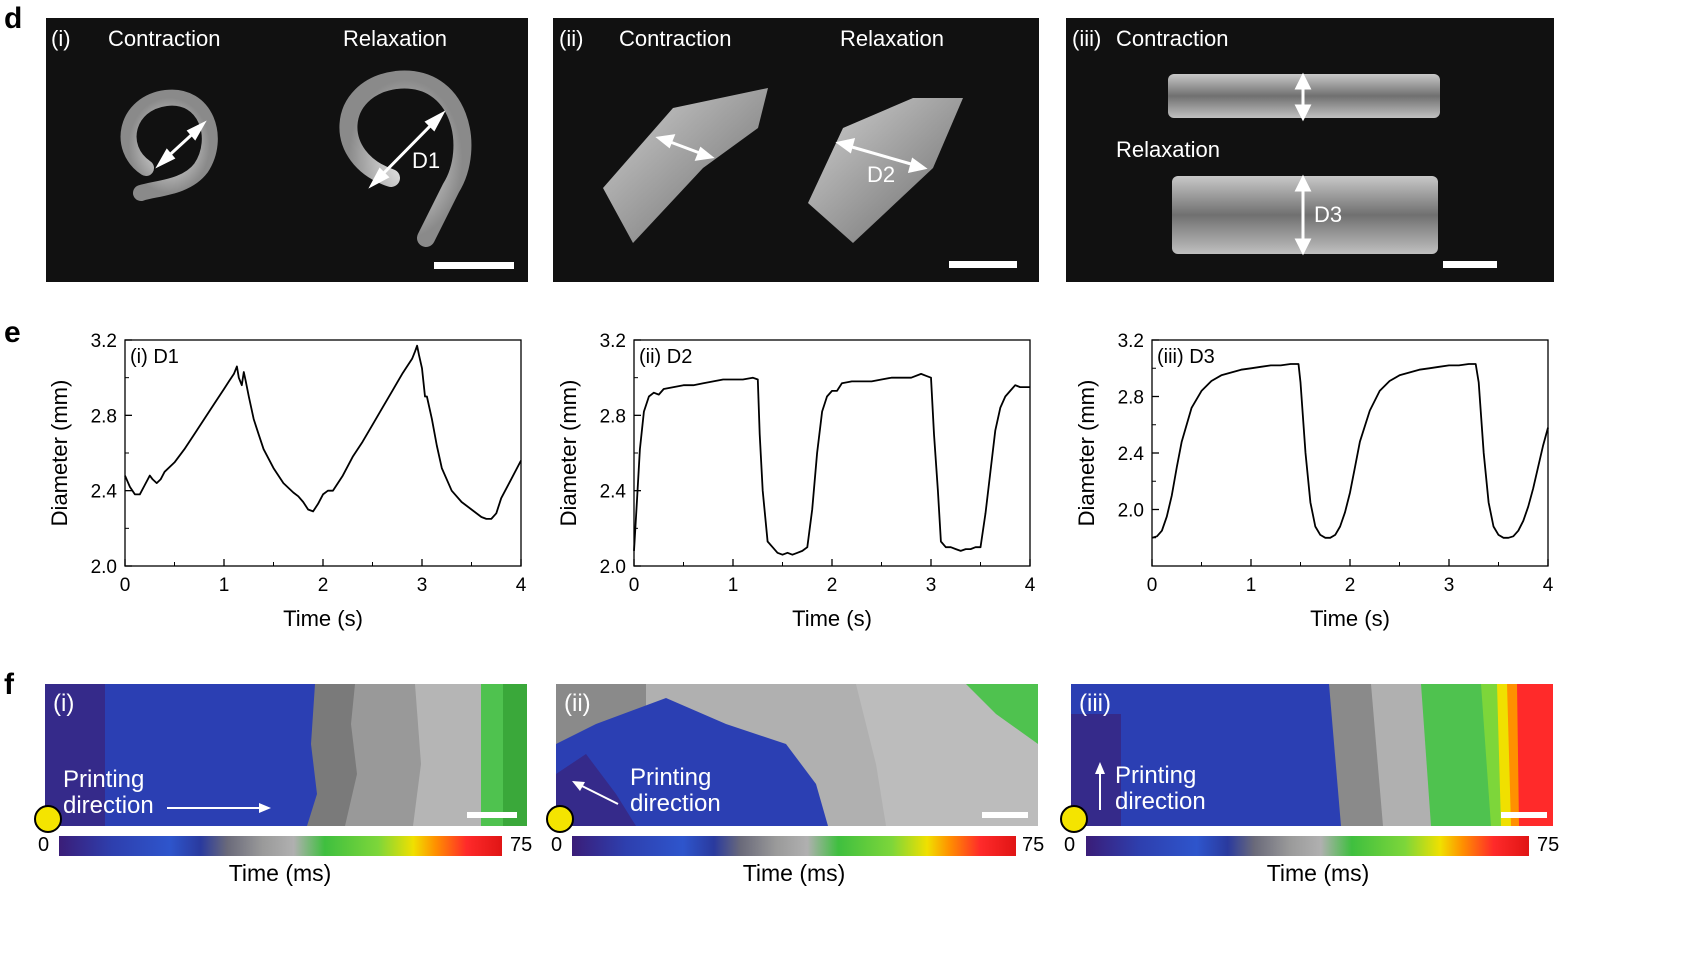 The image size is (1691, 963). What do you see at coordinates (1449, 585) in the screenshot?
I see `chart-2-xtick-label-3: 3` at bounding box center [1449, 585].